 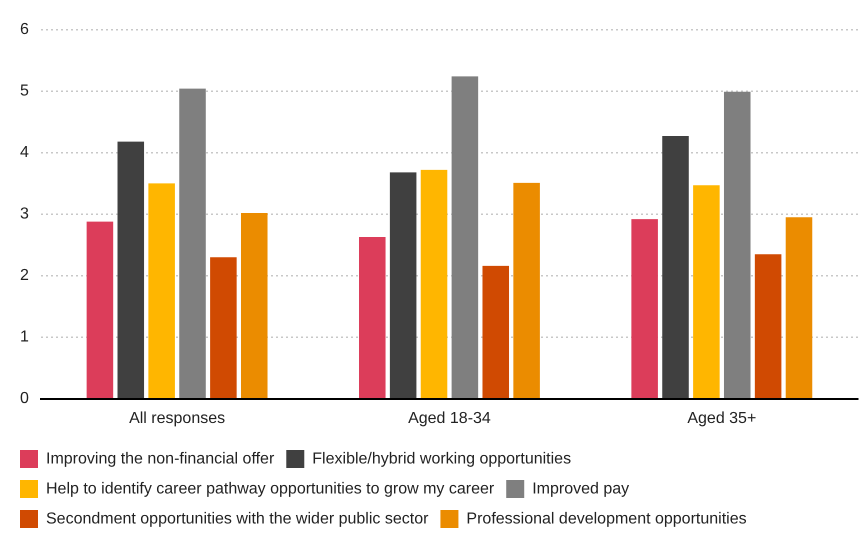 I want to click on legend-label: Improved pay, so click(x=581, y=489).